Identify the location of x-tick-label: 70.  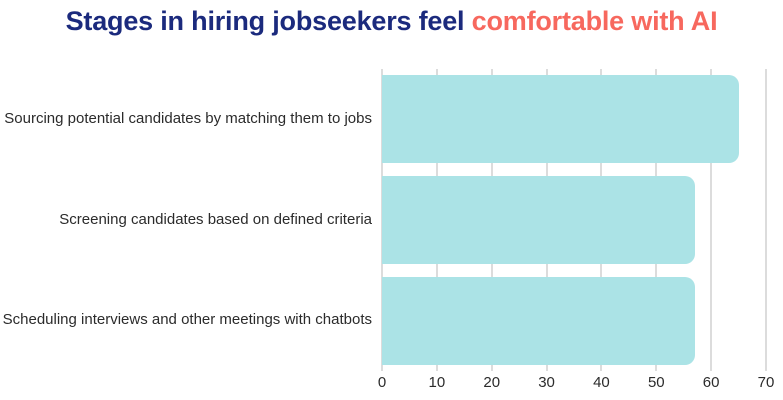
(766, 382).